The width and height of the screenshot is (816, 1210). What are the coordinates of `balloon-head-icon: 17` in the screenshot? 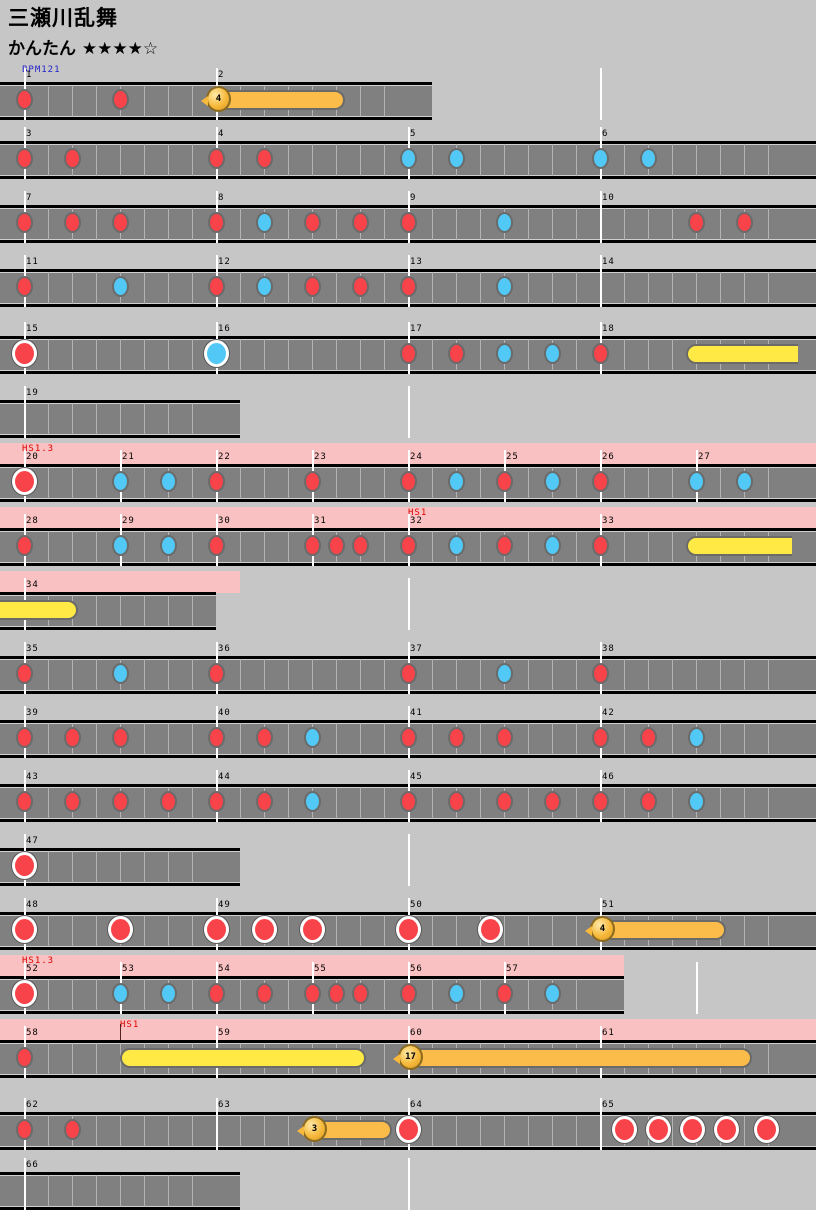 It's located at (408, 1057).